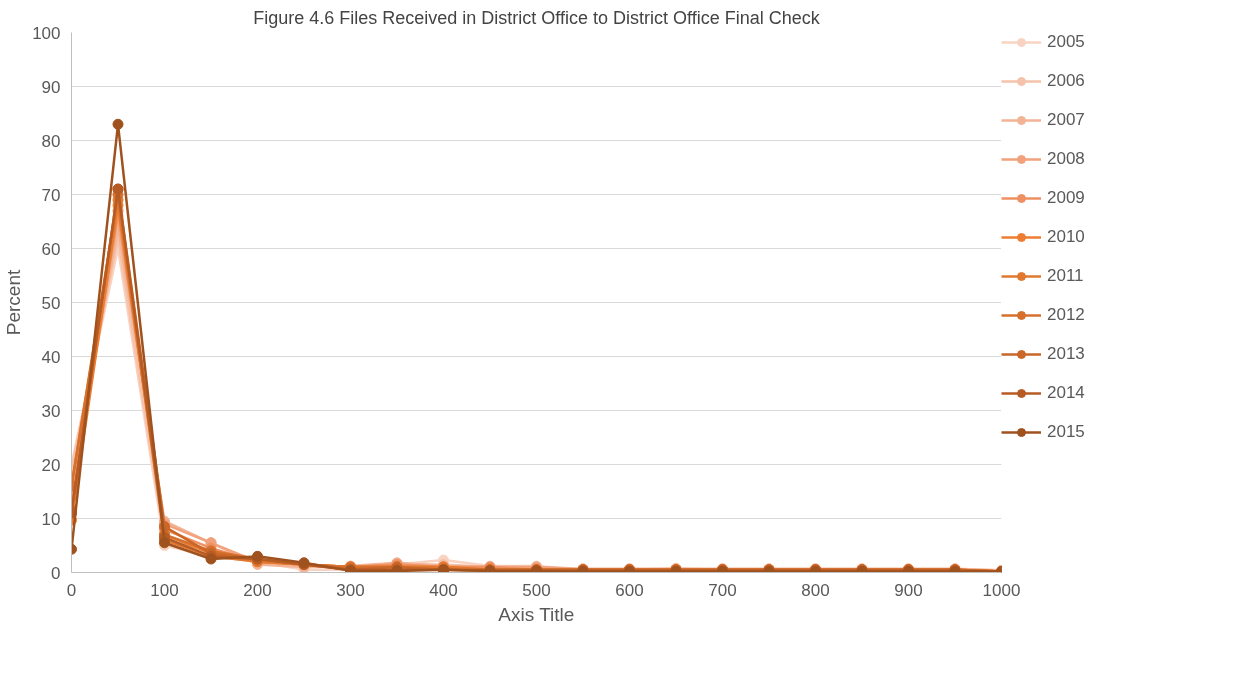 The width and height of the screenshot is (1252, 696). I want to click on y-tick-label: 40, so click(51, 357).